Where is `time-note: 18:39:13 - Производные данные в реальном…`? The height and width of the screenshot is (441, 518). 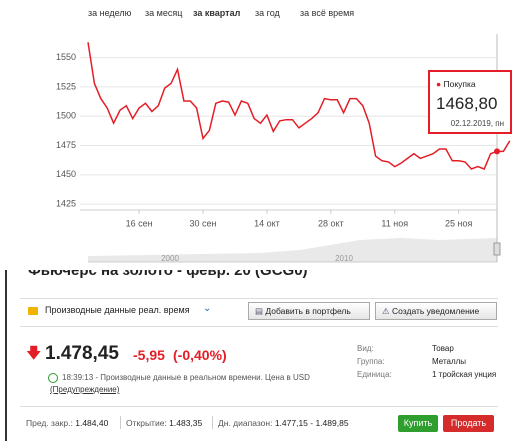 time-note: 18:39:13 - Производные данные в реальном… is located at coordinates (186, 377).